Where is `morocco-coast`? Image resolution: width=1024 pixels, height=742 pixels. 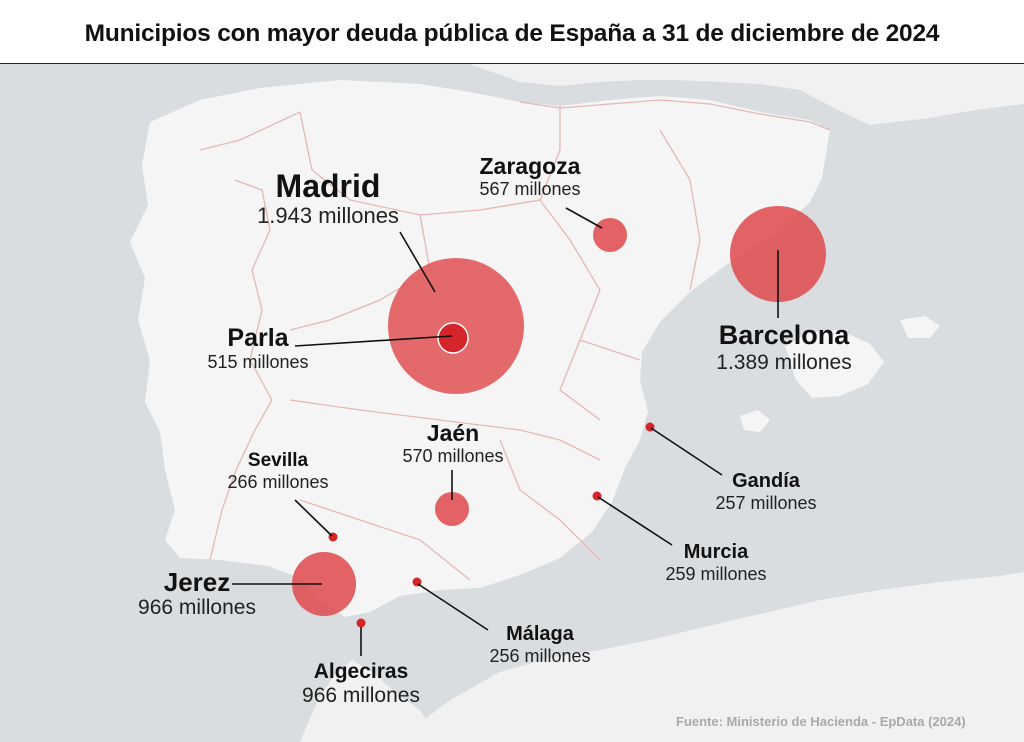 morocco-coast is located at coordinates (370, 701).